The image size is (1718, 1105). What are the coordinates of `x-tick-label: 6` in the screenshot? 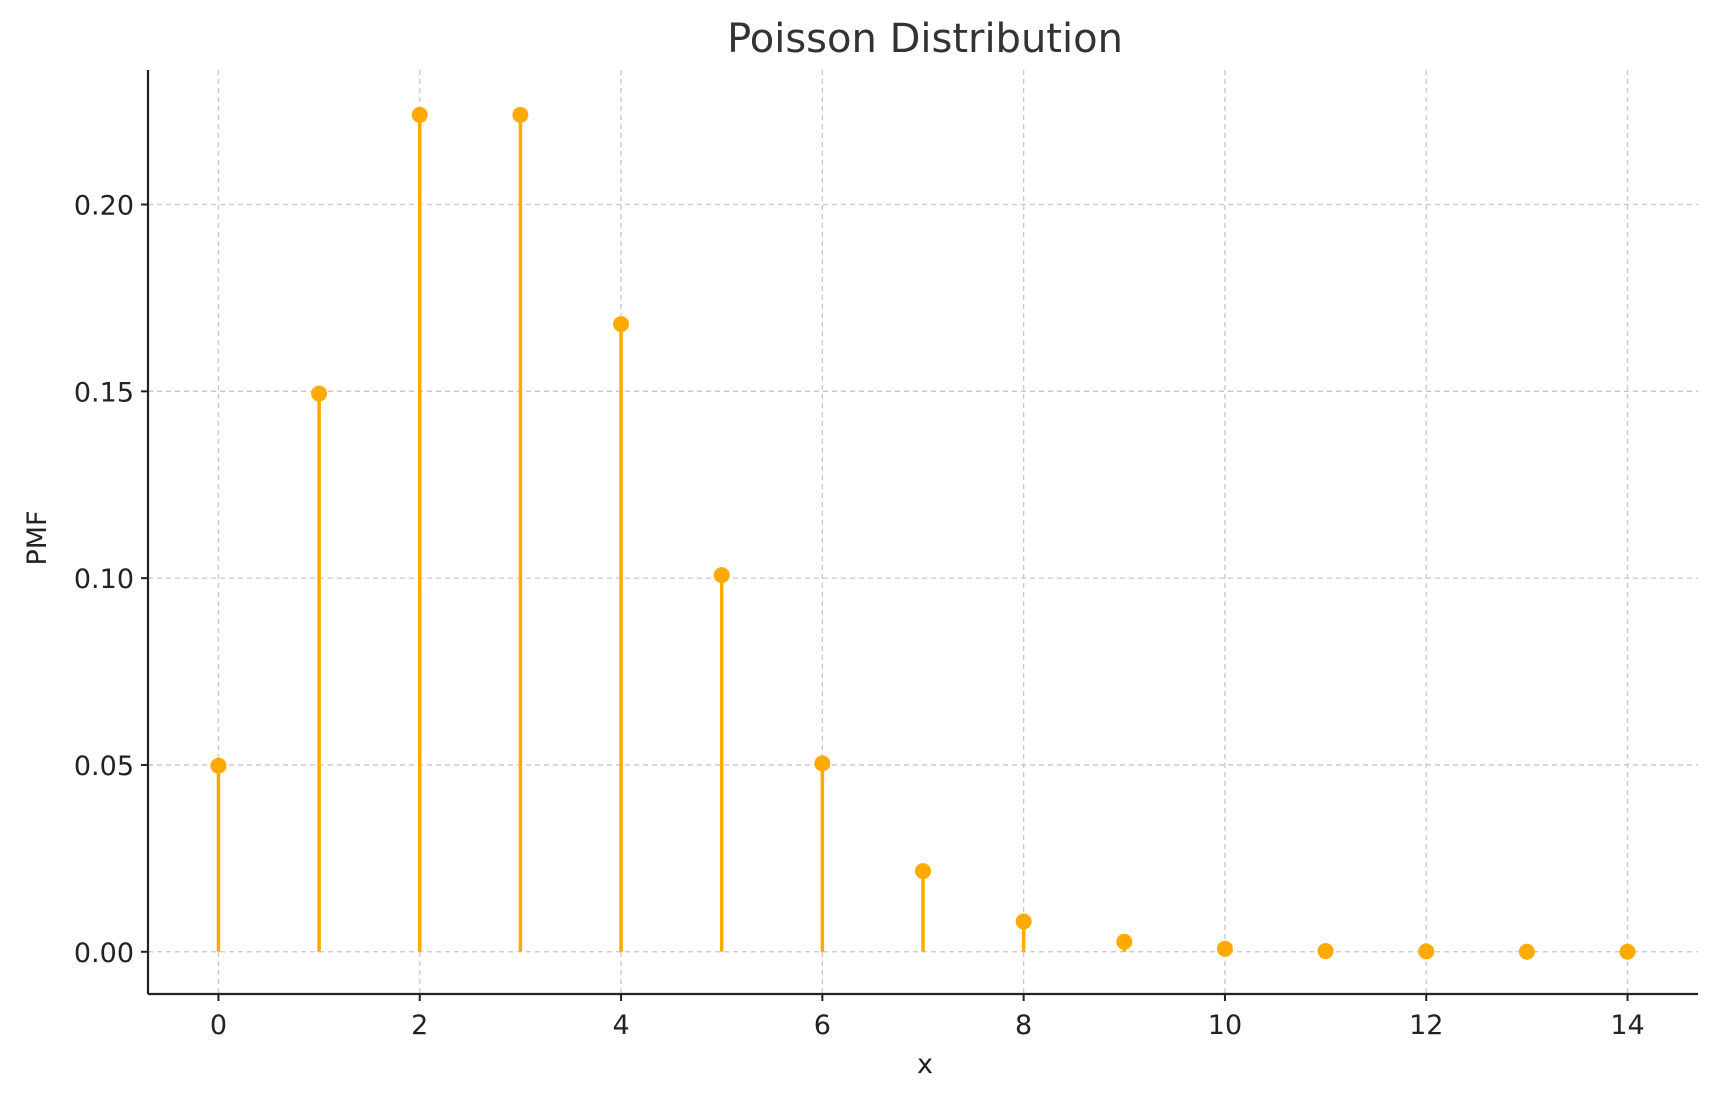 It's located at (822, 1025).